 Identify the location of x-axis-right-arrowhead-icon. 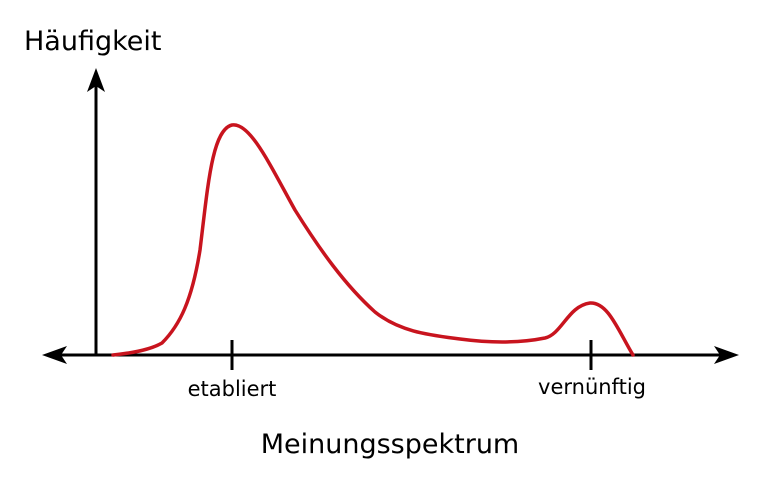
(726, 355).